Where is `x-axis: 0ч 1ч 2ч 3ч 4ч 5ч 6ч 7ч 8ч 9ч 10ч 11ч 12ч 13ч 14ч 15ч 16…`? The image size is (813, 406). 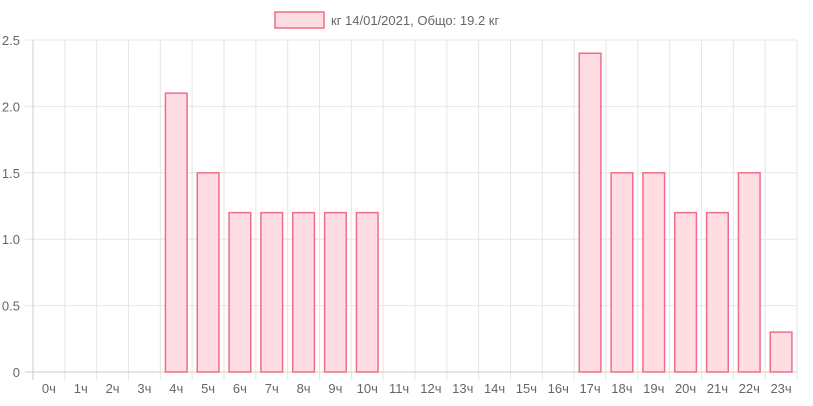 x-axis: 0ч 1ч 2ч 3ч 4ч 5ч 6ч 7ч 8ч 9ч 10ч 11ч 12ч 13ч 14ч 15ч 16… is located at coordinates (417, 388).